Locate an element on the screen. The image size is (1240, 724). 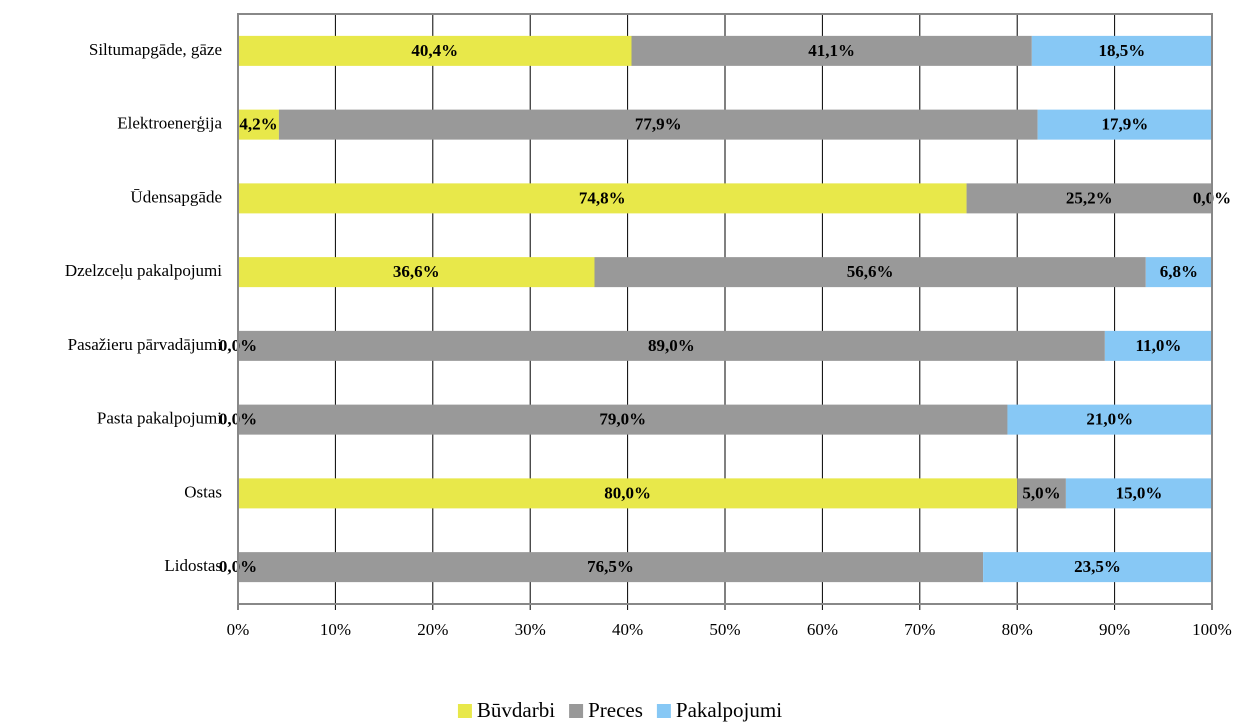
data-label: 6,8% is located at coordinates (1179, 271).